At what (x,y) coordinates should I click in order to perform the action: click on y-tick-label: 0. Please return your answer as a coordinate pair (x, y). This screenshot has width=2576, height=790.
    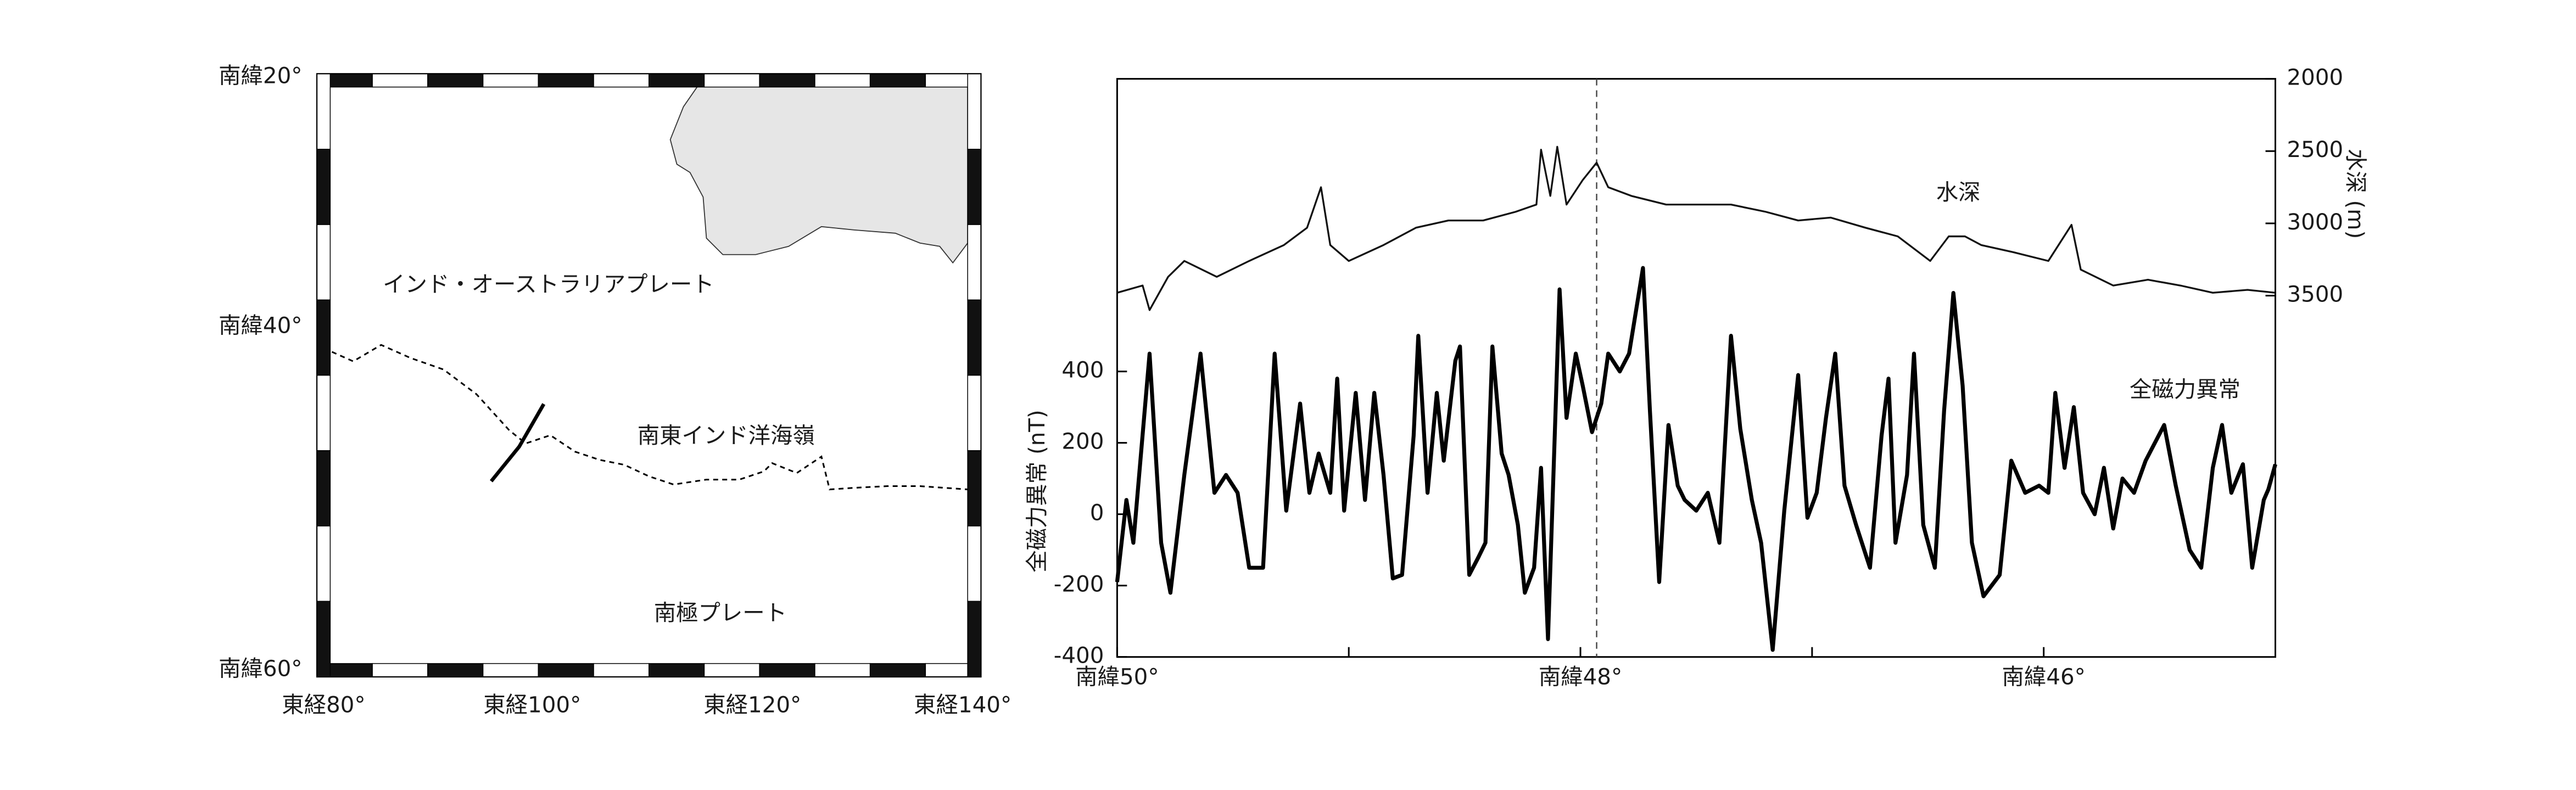
    Looking at the image, I should click on (1097, 513).